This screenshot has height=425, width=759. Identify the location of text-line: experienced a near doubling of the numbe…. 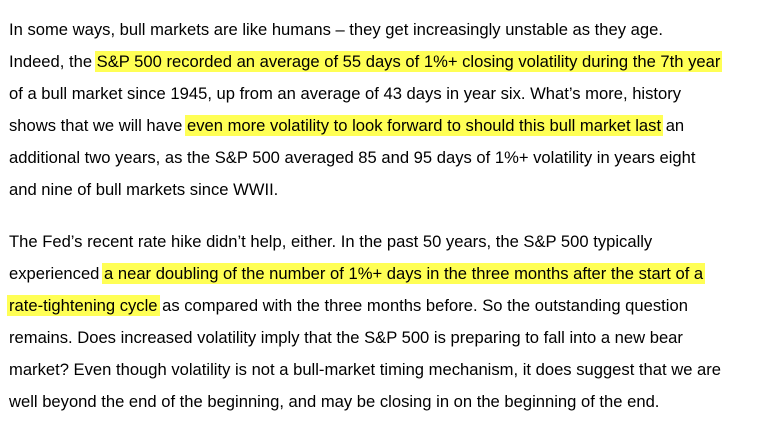
(357, 274).